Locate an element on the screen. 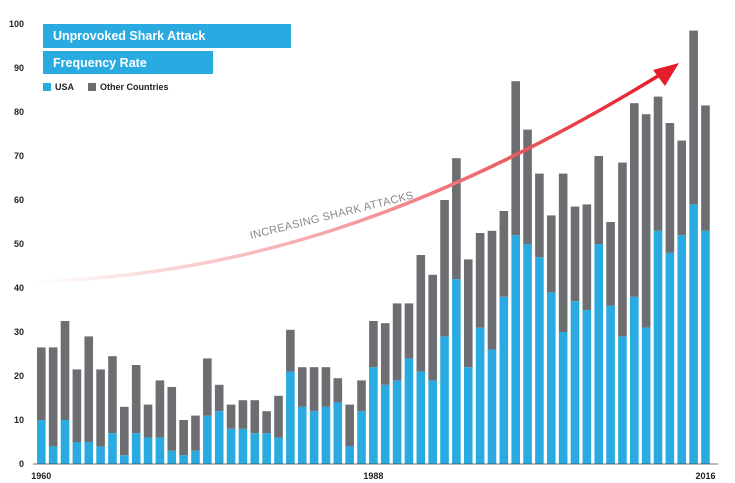  bar-other-2006 is located at coordinates (587, 257).